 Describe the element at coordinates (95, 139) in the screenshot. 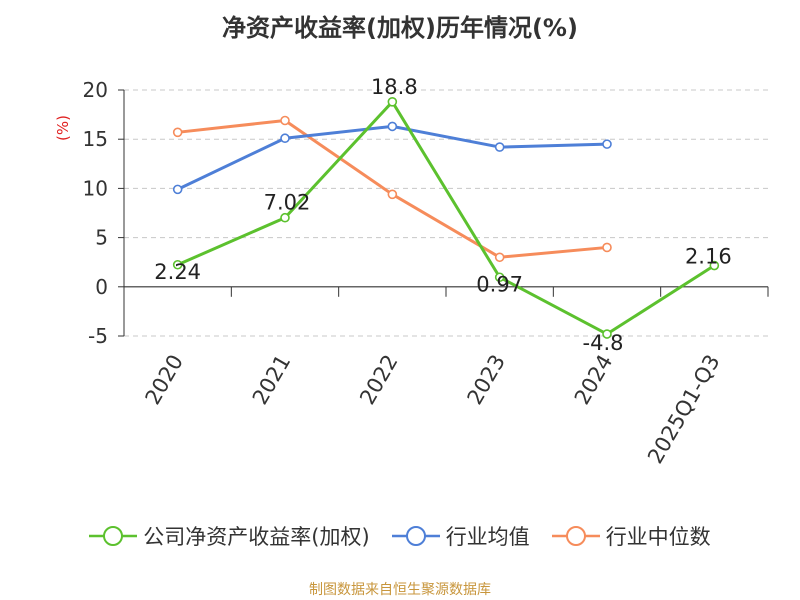

I see `y-tick-label: 15` at that location.